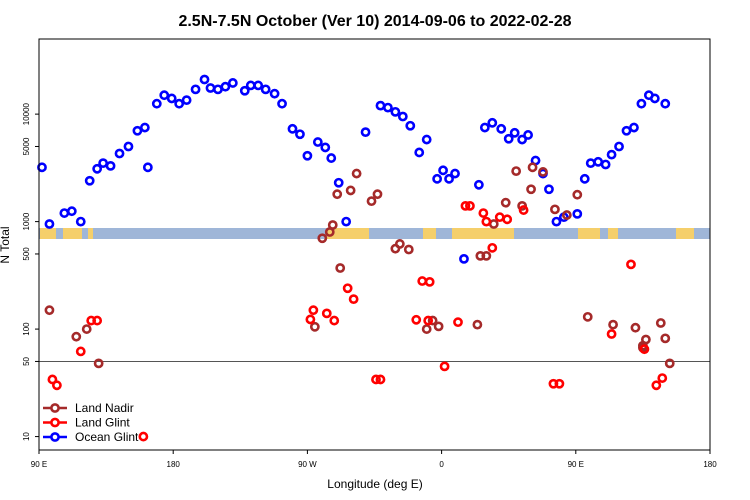  I want to click on legend-label: Land Glint, so click(102, 423).